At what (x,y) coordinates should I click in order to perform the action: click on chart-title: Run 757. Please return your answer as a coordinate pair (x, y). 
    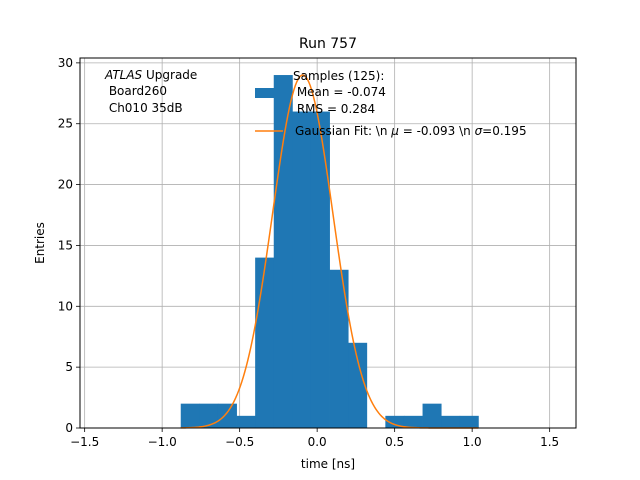
    Looking at the image, I should click on (328, 44).